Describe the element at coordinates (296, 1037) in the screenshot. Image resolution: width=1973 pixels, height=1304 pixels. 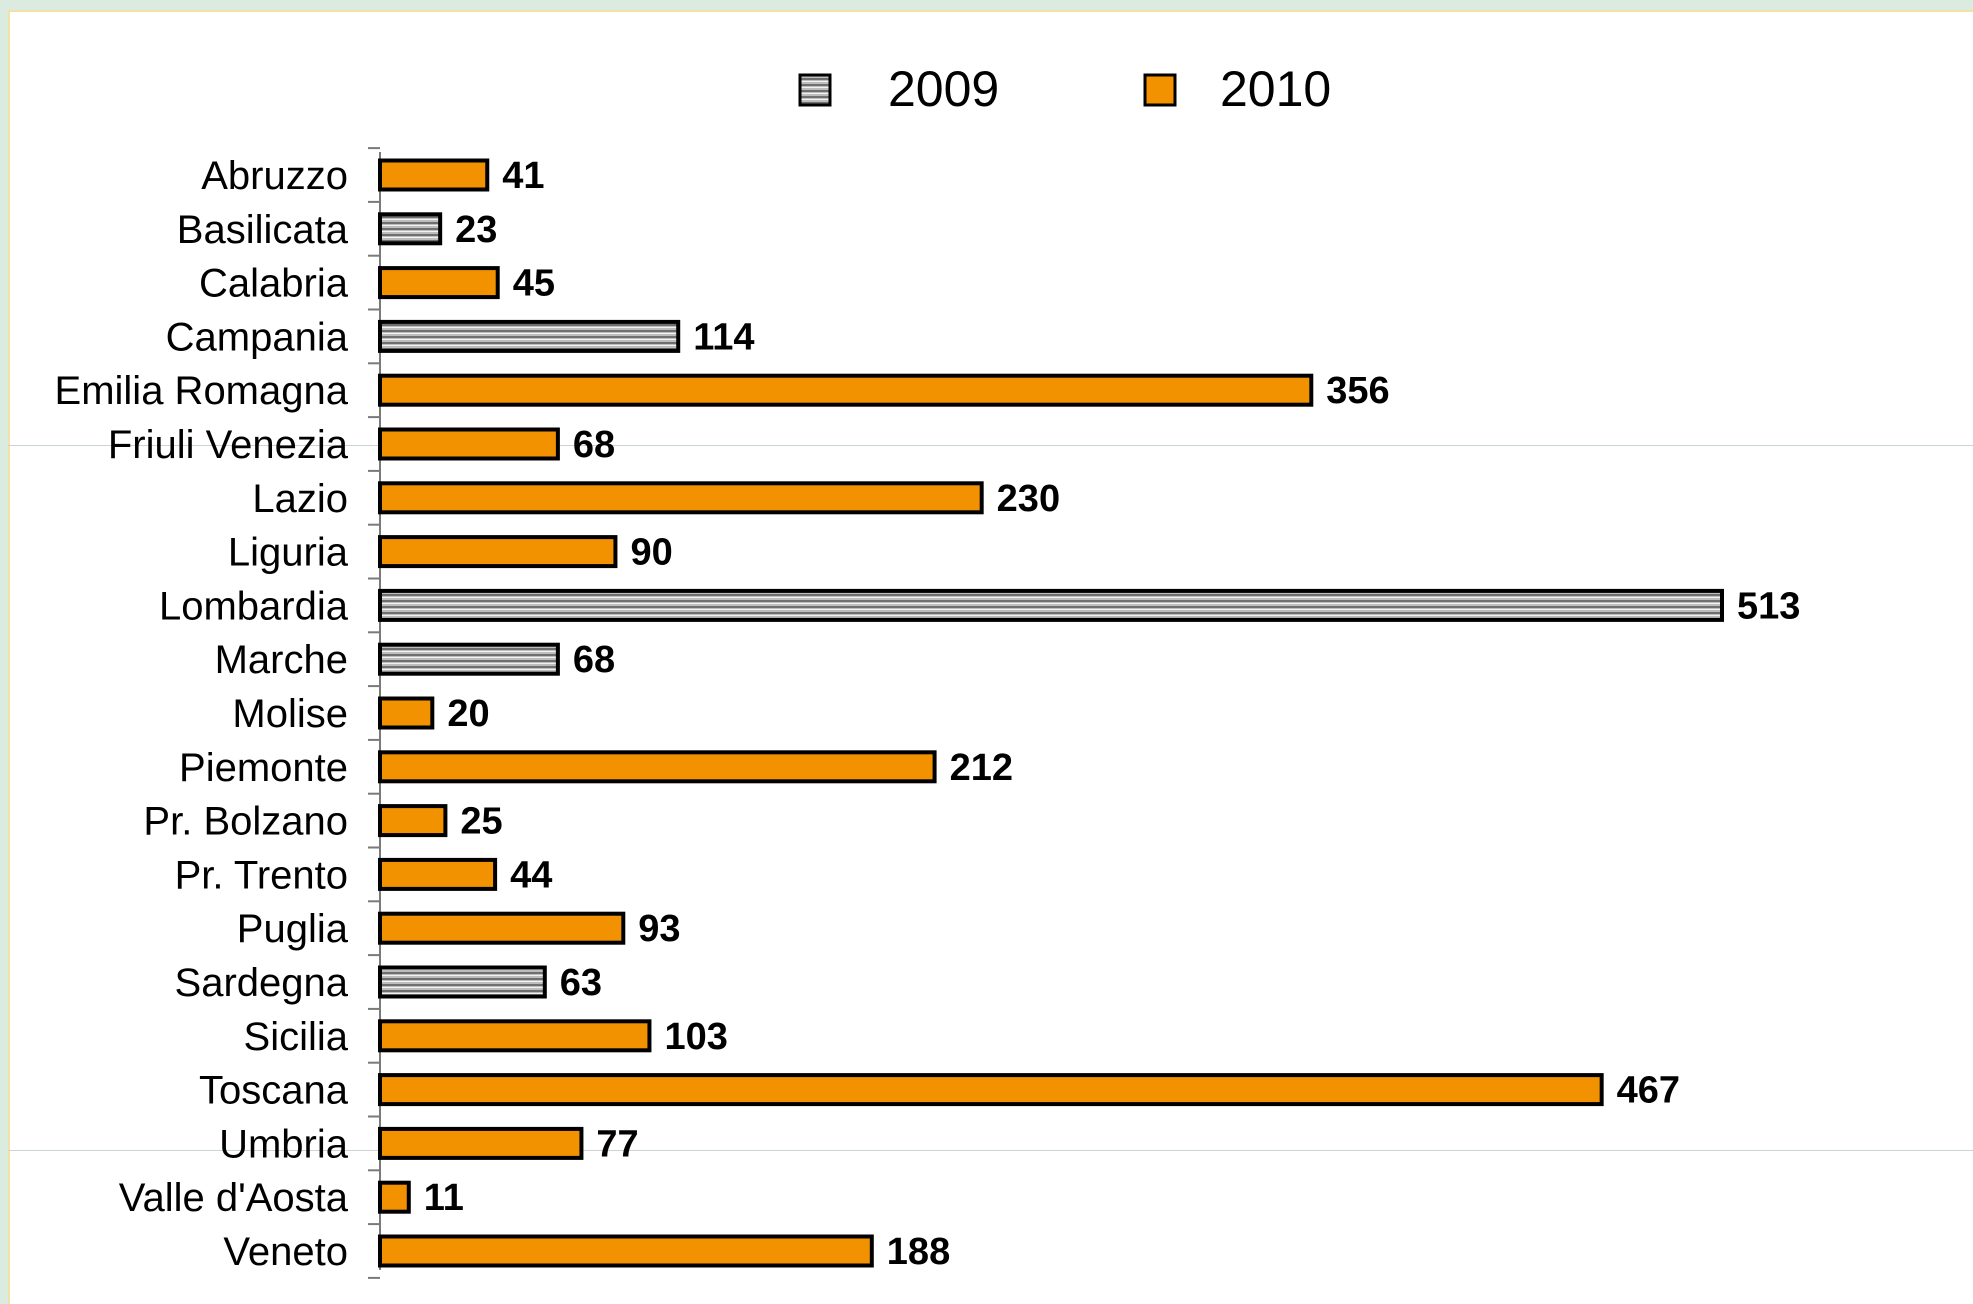
I see `category-label: Sicilia` at that location.